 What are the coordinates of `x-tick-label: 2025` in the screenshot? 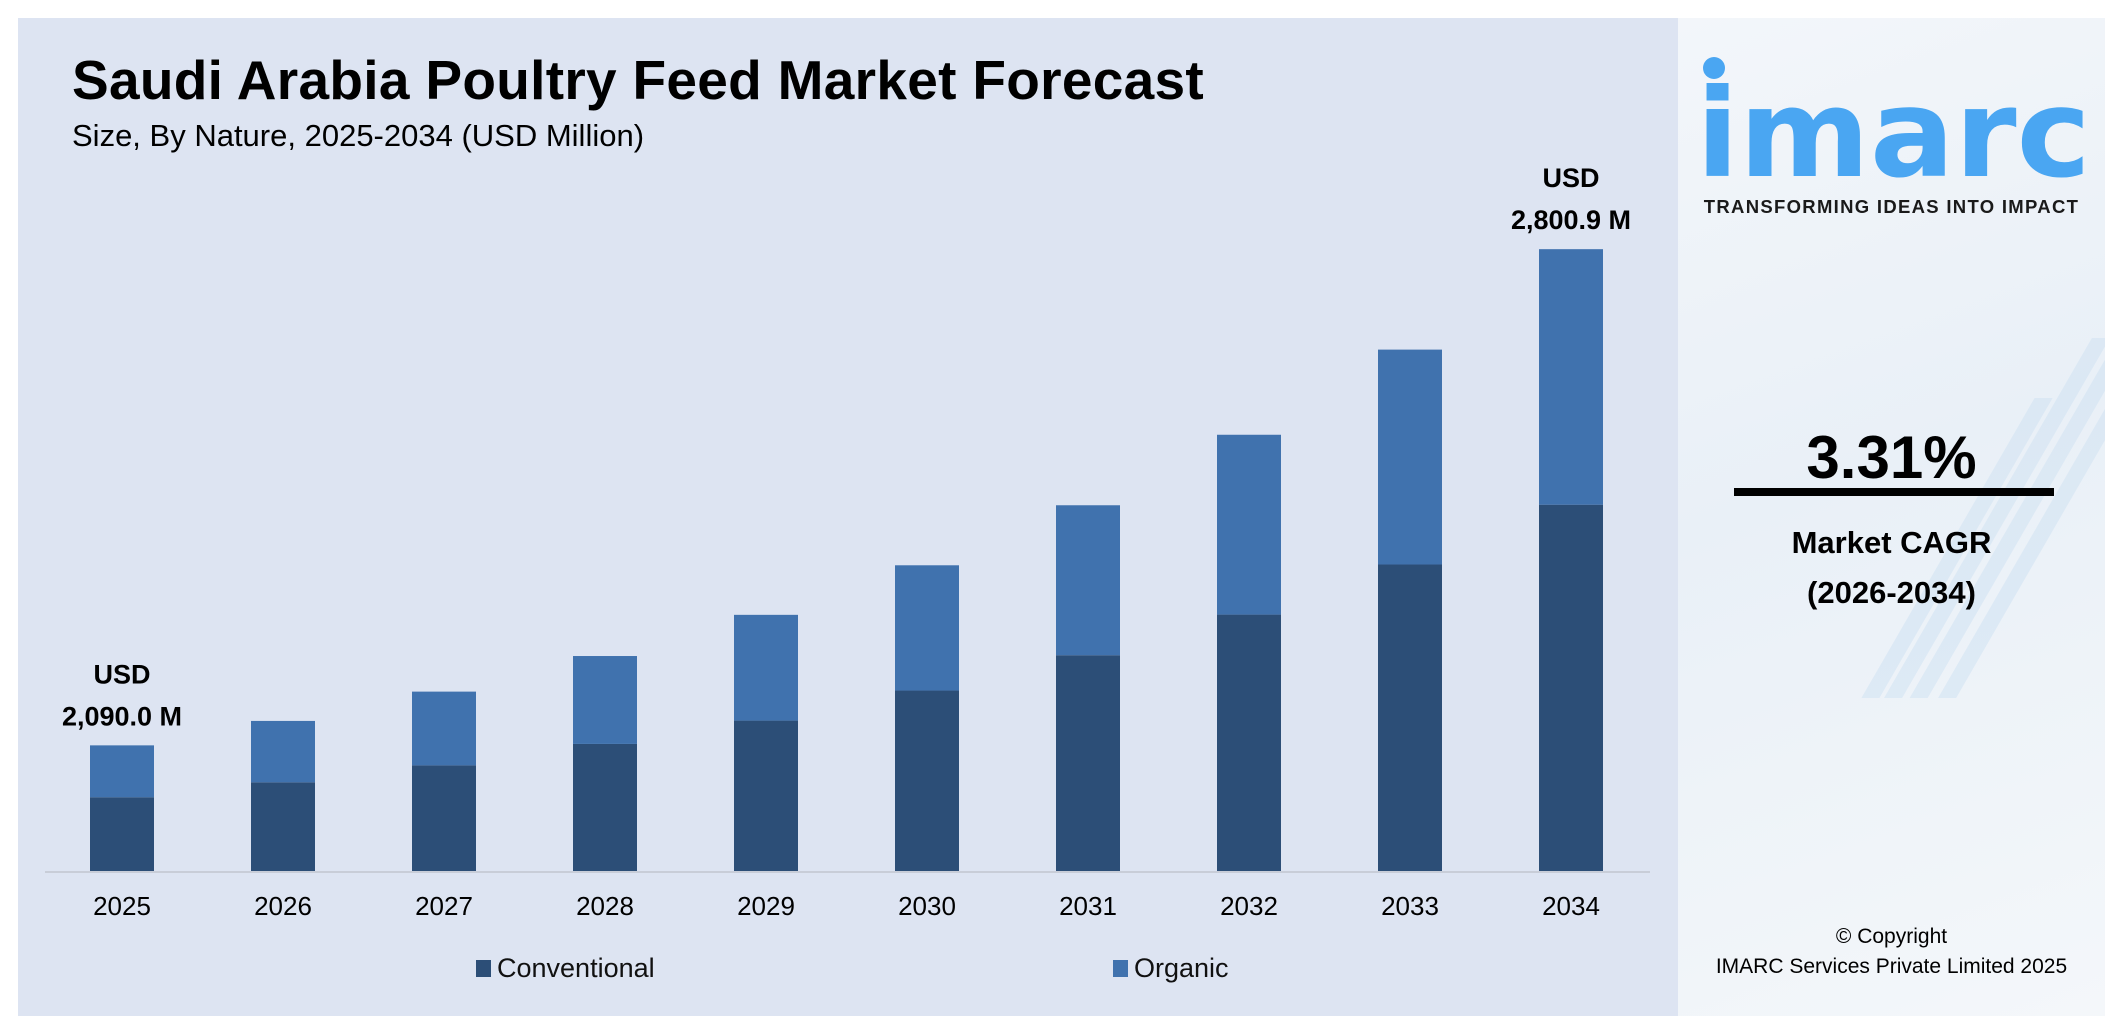 It's located at (122, 906).